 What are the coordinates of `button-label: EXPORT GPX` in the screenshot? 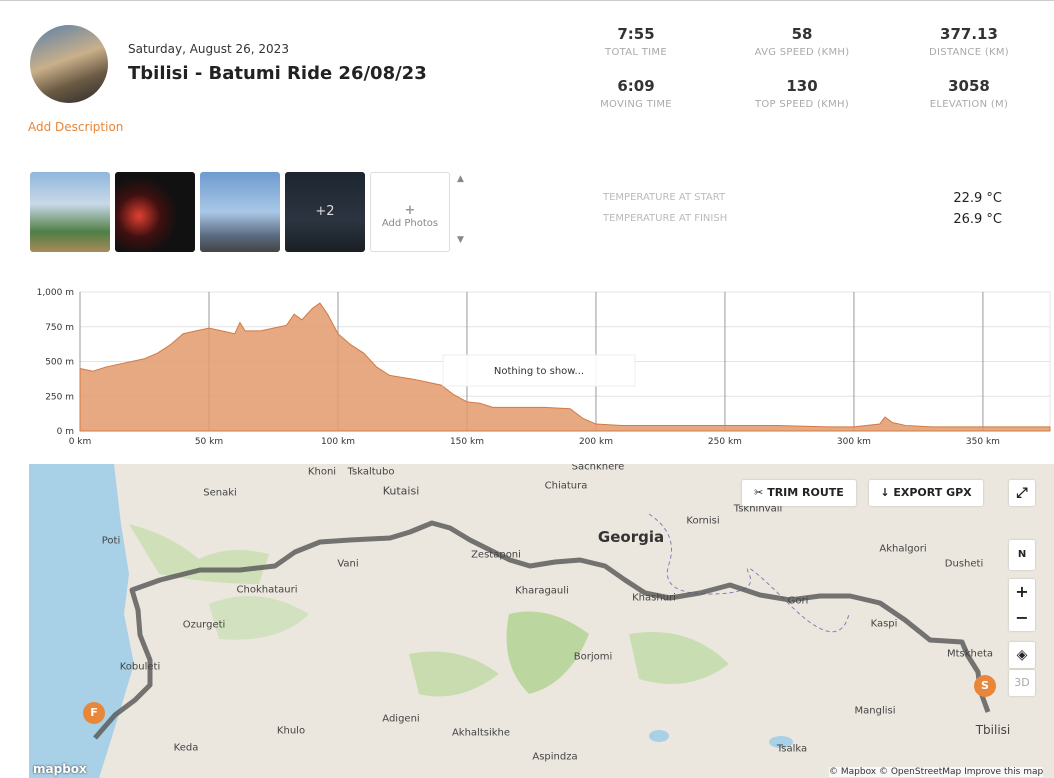 It's located at (932, 492).